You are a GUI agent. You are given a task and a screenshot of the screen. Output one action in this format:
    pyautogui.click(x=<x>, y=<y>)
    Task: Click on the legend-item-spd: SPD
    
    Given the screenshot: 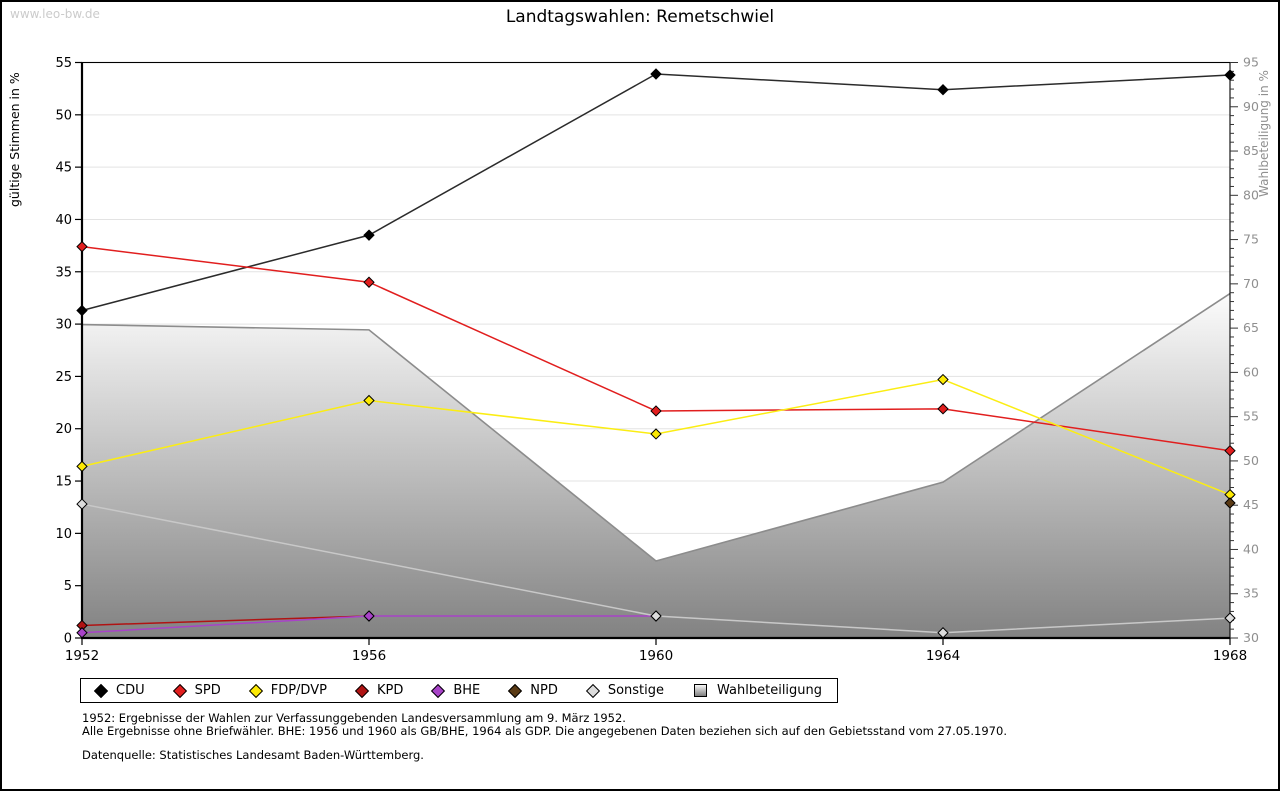 What is the action you would take?
    pyautogui.click(x=196, y=690)
    